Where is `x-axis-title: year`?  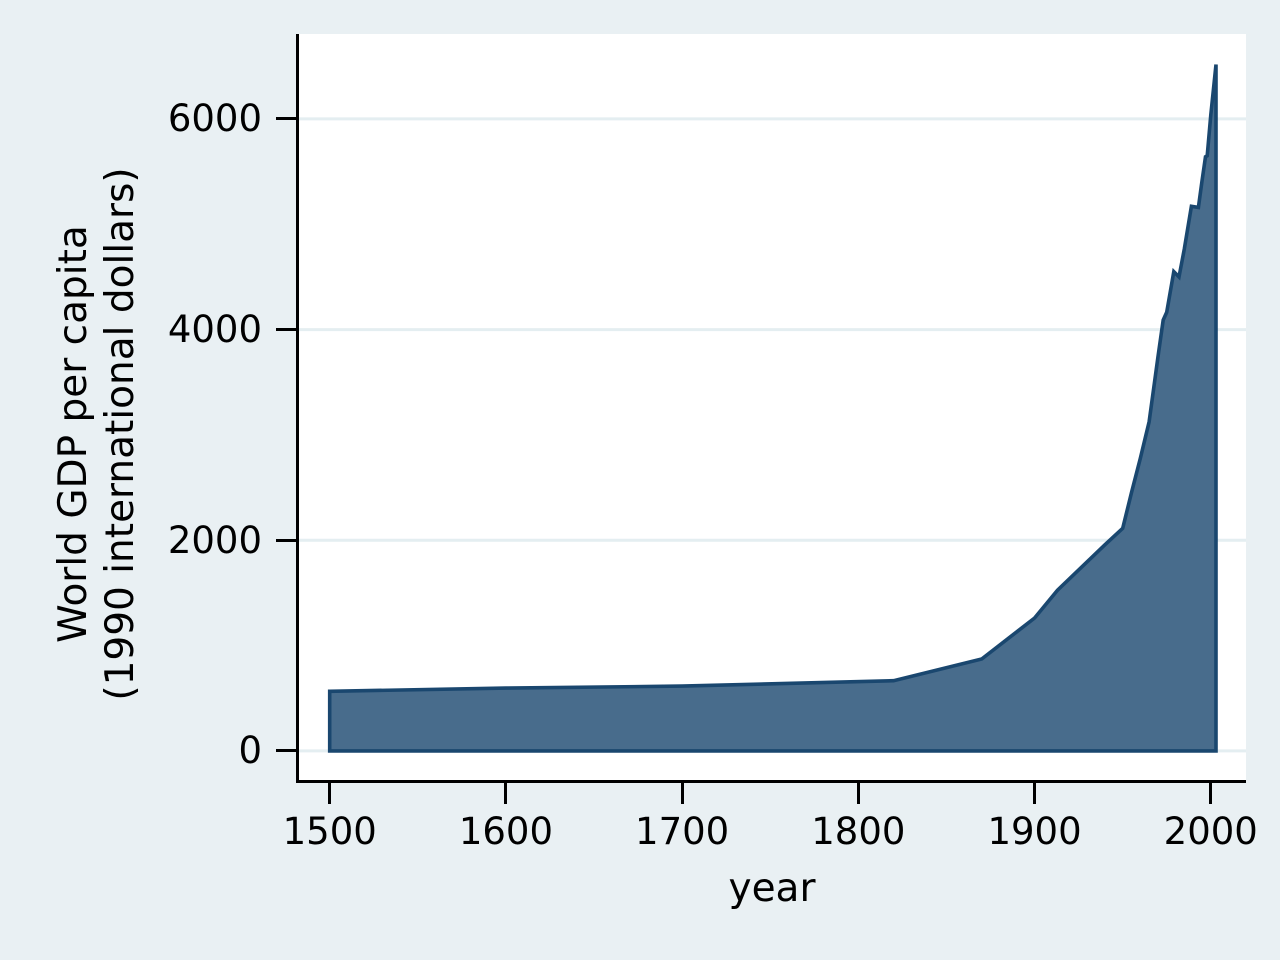 x-axis-title: year is located at coordinates (772, 888).